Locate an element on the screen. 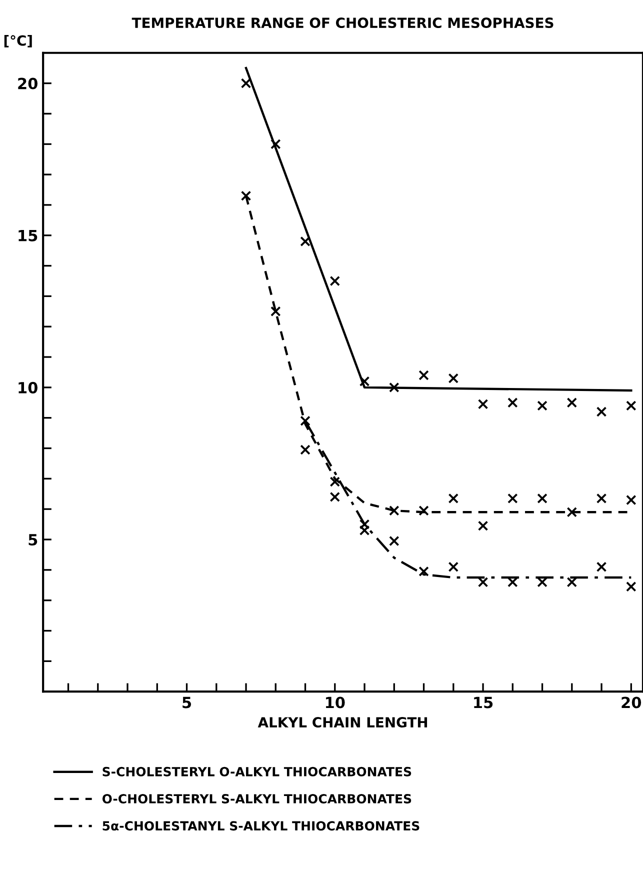 Image resolution: width=643 pixels, height=881 pixels. y-tick-label: 5 is located at coordinates (33, 540).